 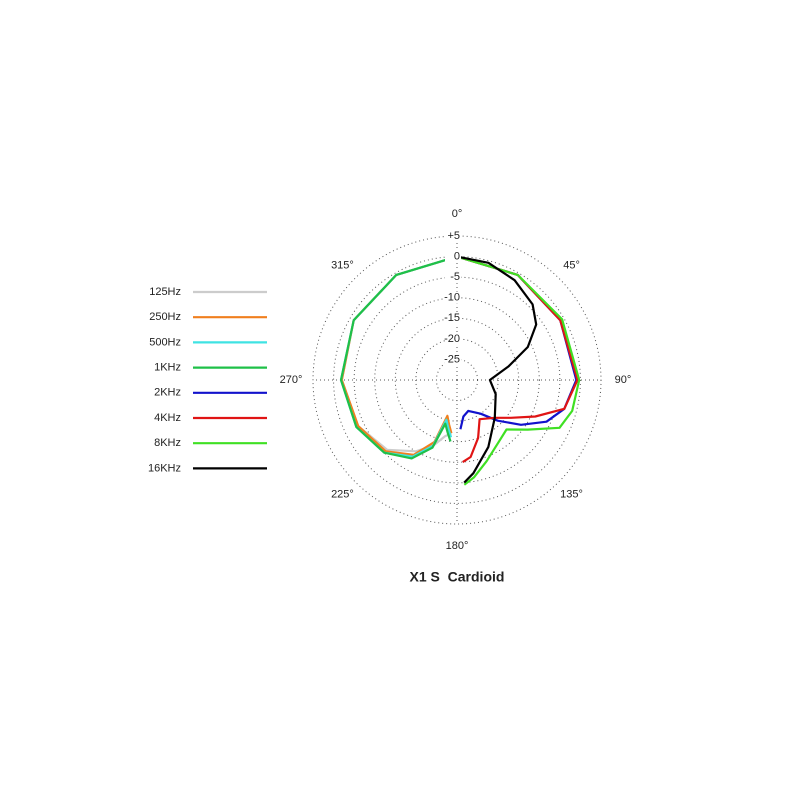 What do you see at coordinates (457, 546) in the screenshot?
I see `angle-tick-label: 180°` at bounding box center [457, 546].